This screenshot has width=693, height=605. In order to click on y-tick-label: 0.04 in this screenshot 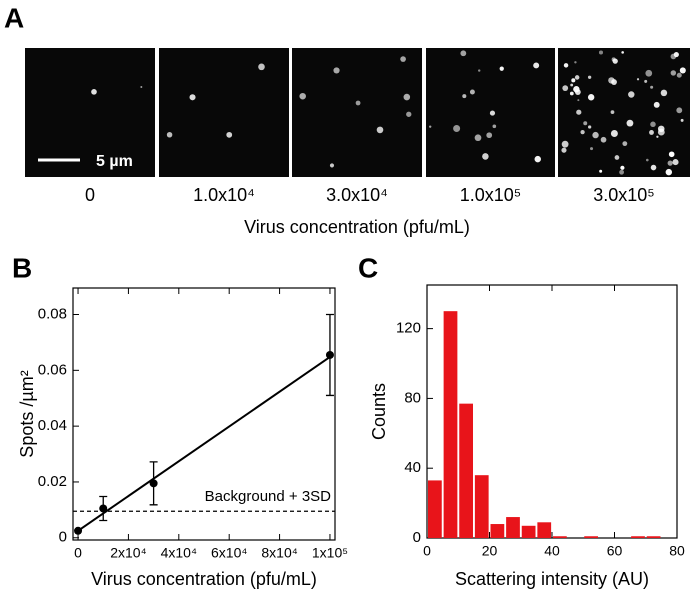, I will do `click(52, 425)`.